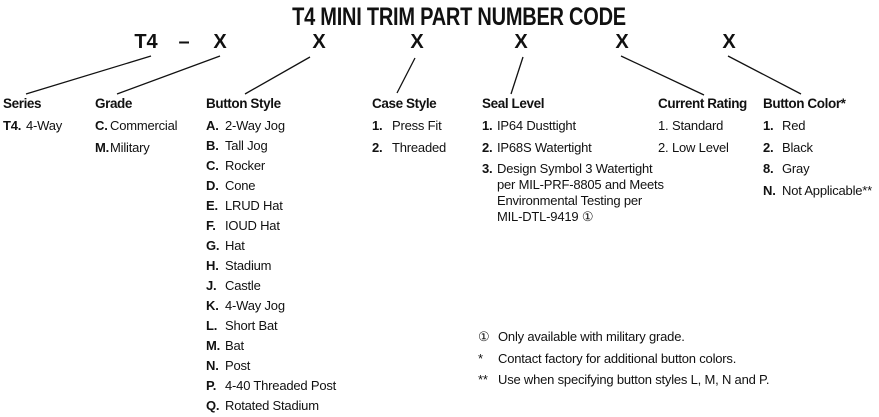 This screenshot has width=879, height=417. Describe the element at coordinates (521, 42) in the screenshot. I see `code-x-seal-level: X` at that location.